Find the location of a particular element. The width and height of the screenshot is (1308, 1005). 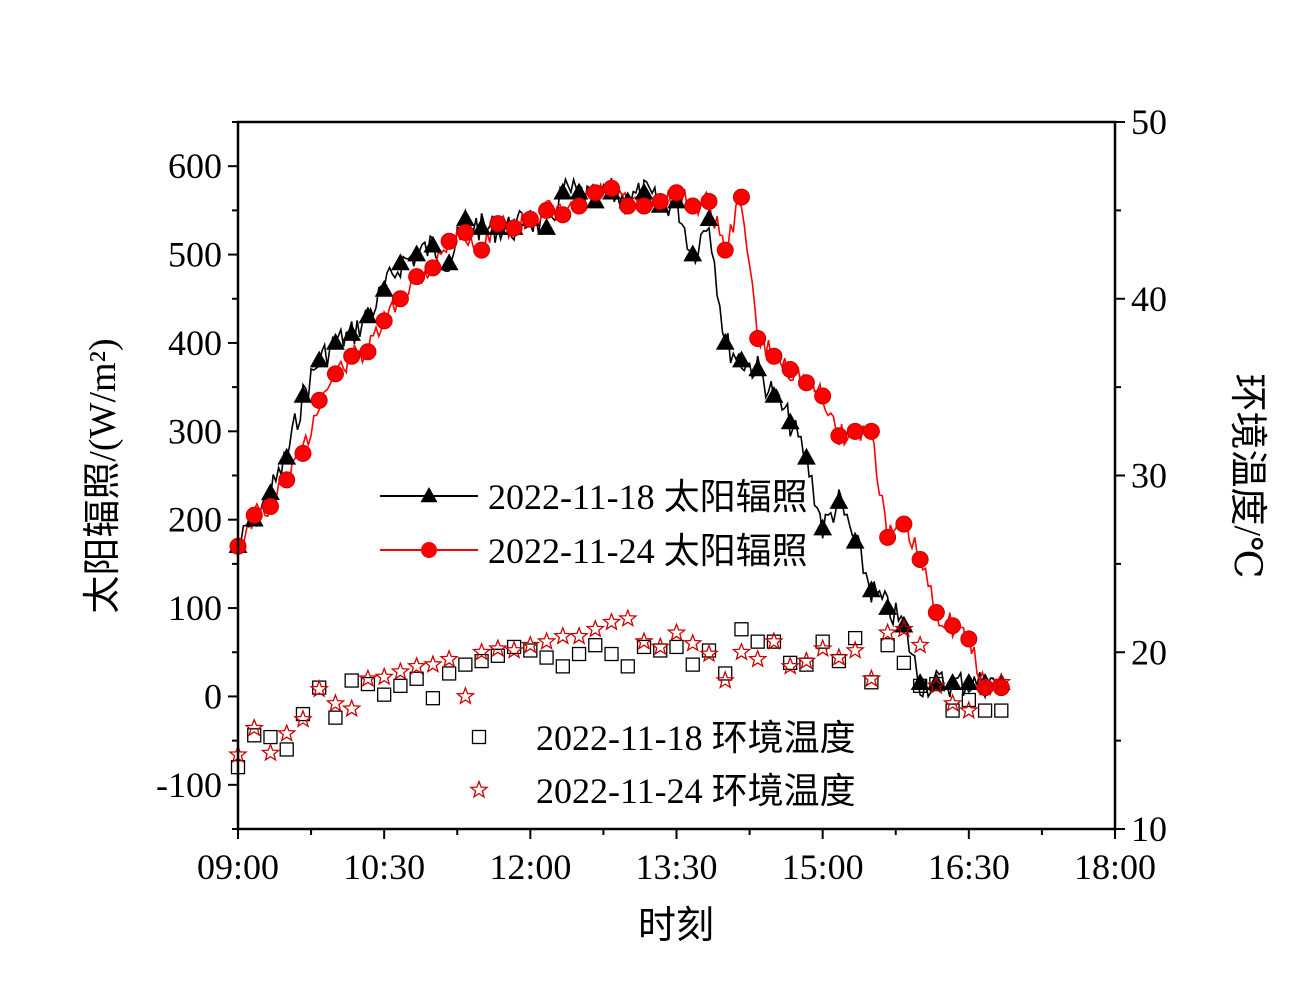

legend-marker-star is located at coordinates (479, 789).